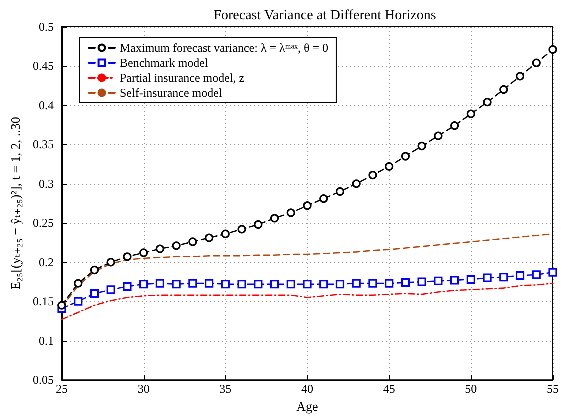  I want to click on x-tick-label: 55, so click(553, 389).